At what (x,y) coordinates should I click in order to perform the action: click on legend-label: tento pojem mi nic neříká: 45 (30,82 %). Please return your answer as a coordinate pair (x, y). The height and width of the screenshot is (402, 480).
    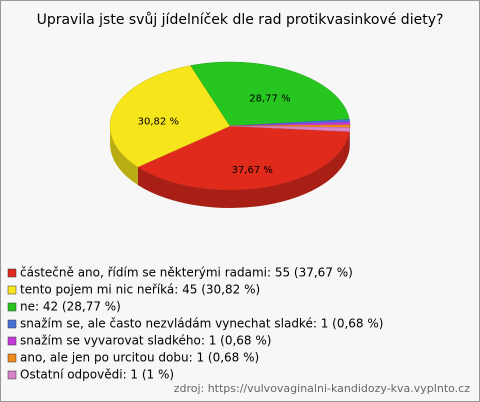
    Looking at the image, I should click on (140, 290).